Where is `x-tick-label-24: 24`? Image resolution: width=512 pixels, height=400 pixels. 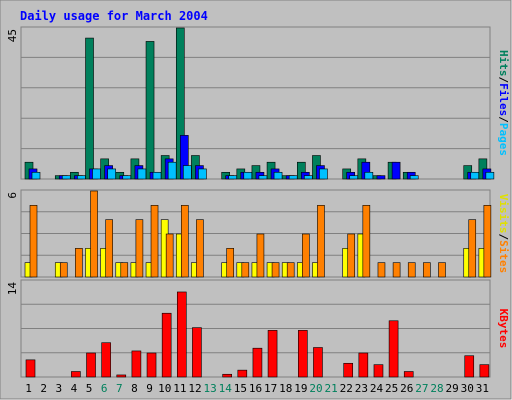 x-tick-label-24: 24 is located at coordinates (377, 388).